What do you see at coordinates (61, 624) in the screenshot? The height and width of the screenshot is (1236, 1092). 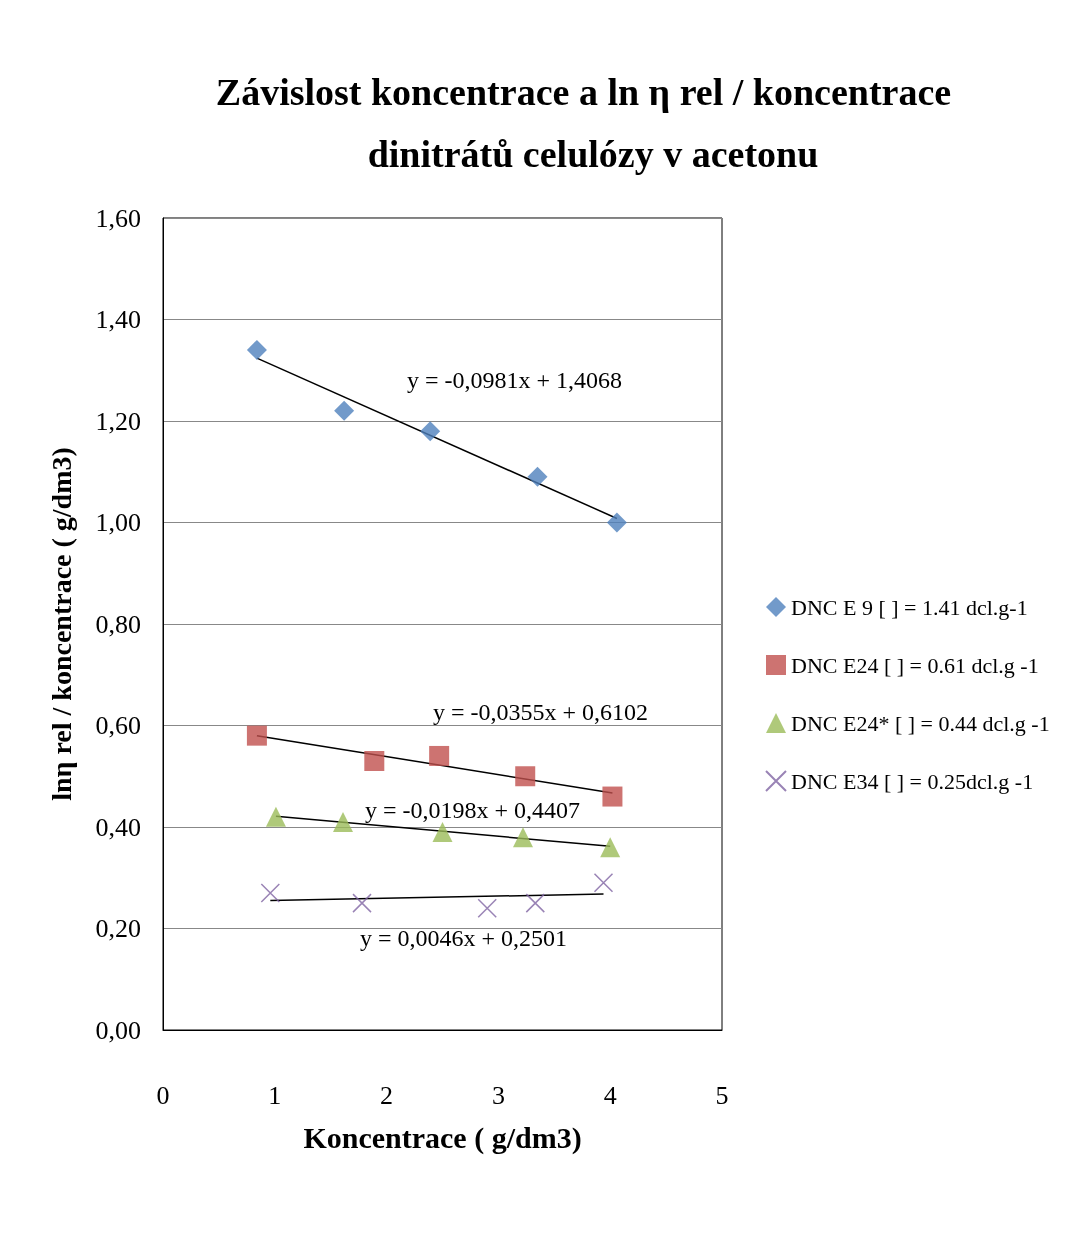 I see `y-axis-title: lnη rel / koncentrace ( g/dm3)` at bounding box center [61, 624].